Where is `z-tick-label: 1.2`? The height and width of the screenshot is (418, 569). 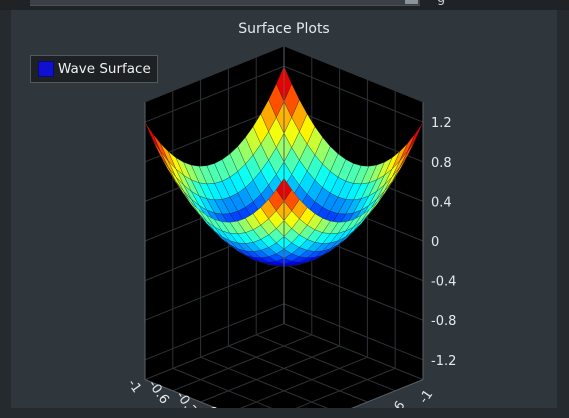 z-tick-label: 1.2 is located at coordinates (441, 123).